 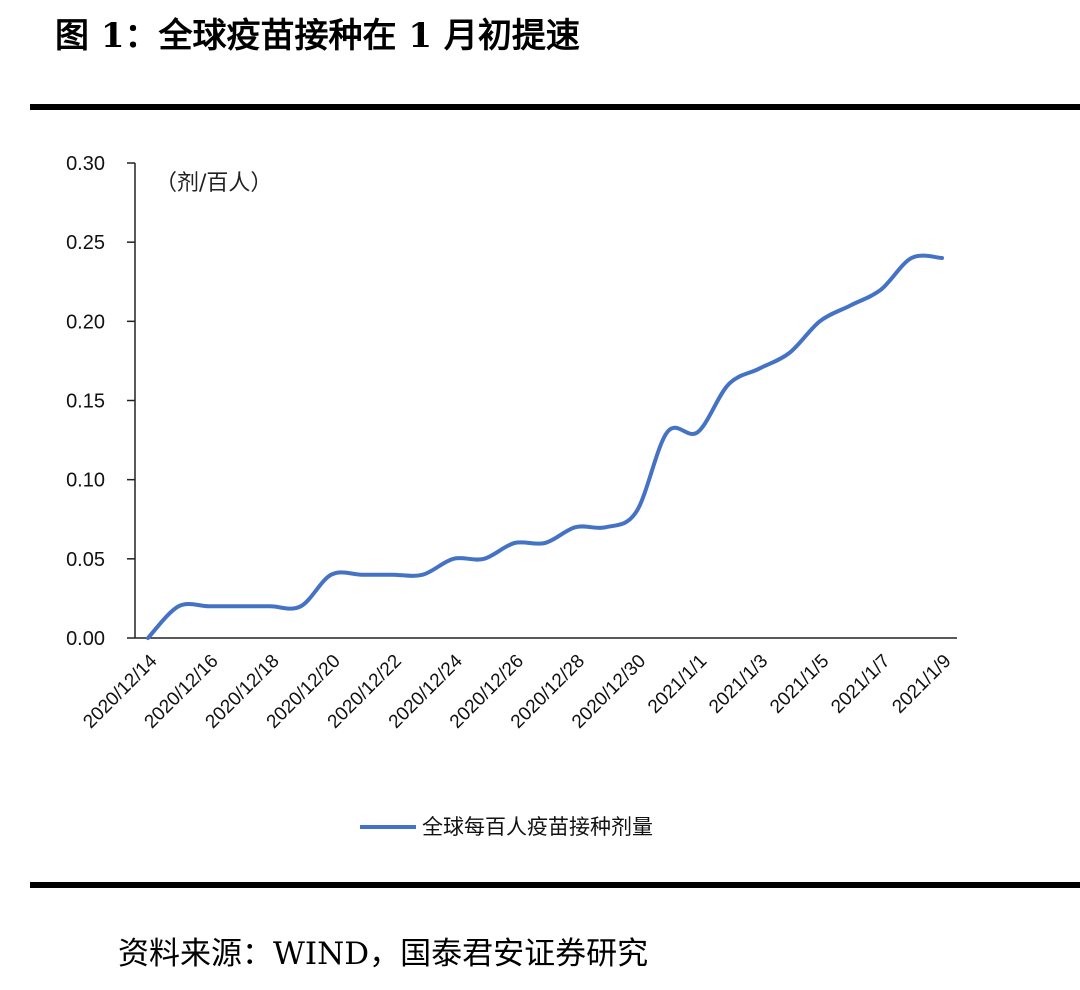 What do you see at coordinates (677, 684) in the screenshot?
I see `x-tick-label: 2021/1/1` at bounding box center [677, 684].